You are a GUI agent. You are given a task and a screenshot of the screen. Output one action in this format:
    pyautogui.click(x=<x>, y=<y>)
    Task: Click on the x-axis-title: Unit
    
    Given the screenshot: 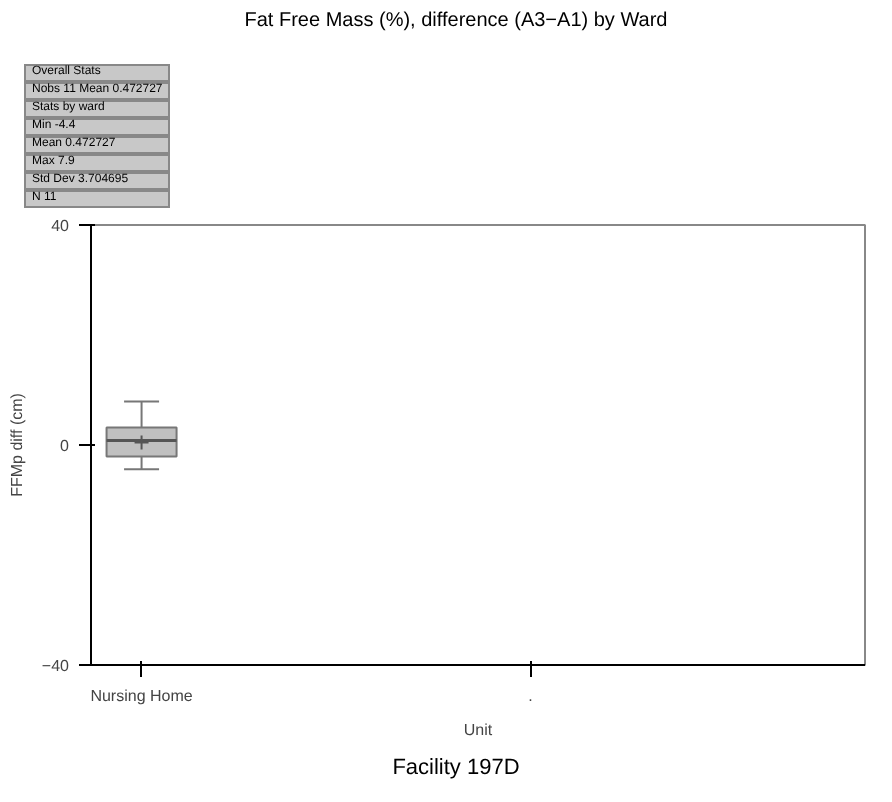 What is the action you would take?
    pyautogui.click(x=478, y=730)
    